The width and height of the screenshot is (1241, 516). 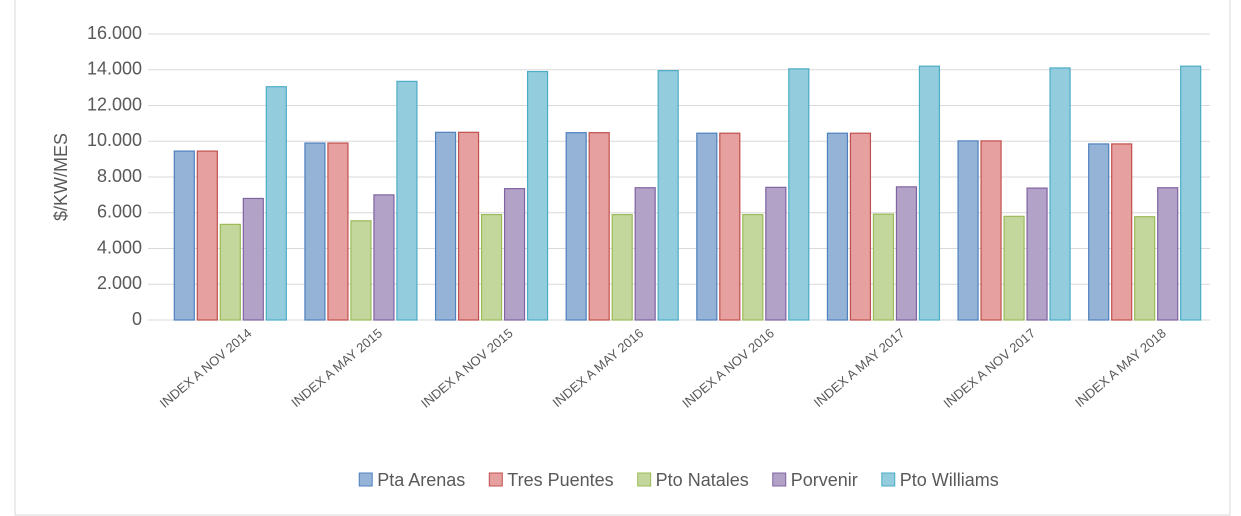 I want to click on y-tick-label: 12.000, so click(x=114, y=104).